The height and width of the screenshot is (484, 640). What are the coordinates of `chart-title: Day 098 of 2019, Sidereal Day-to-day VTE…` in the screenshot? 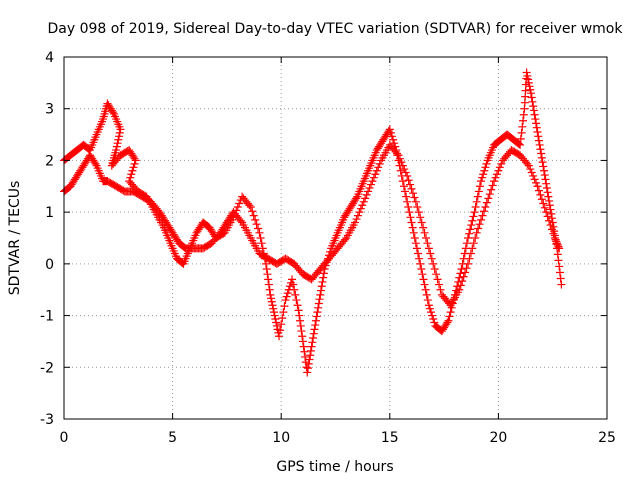 It's located at (336, 29).